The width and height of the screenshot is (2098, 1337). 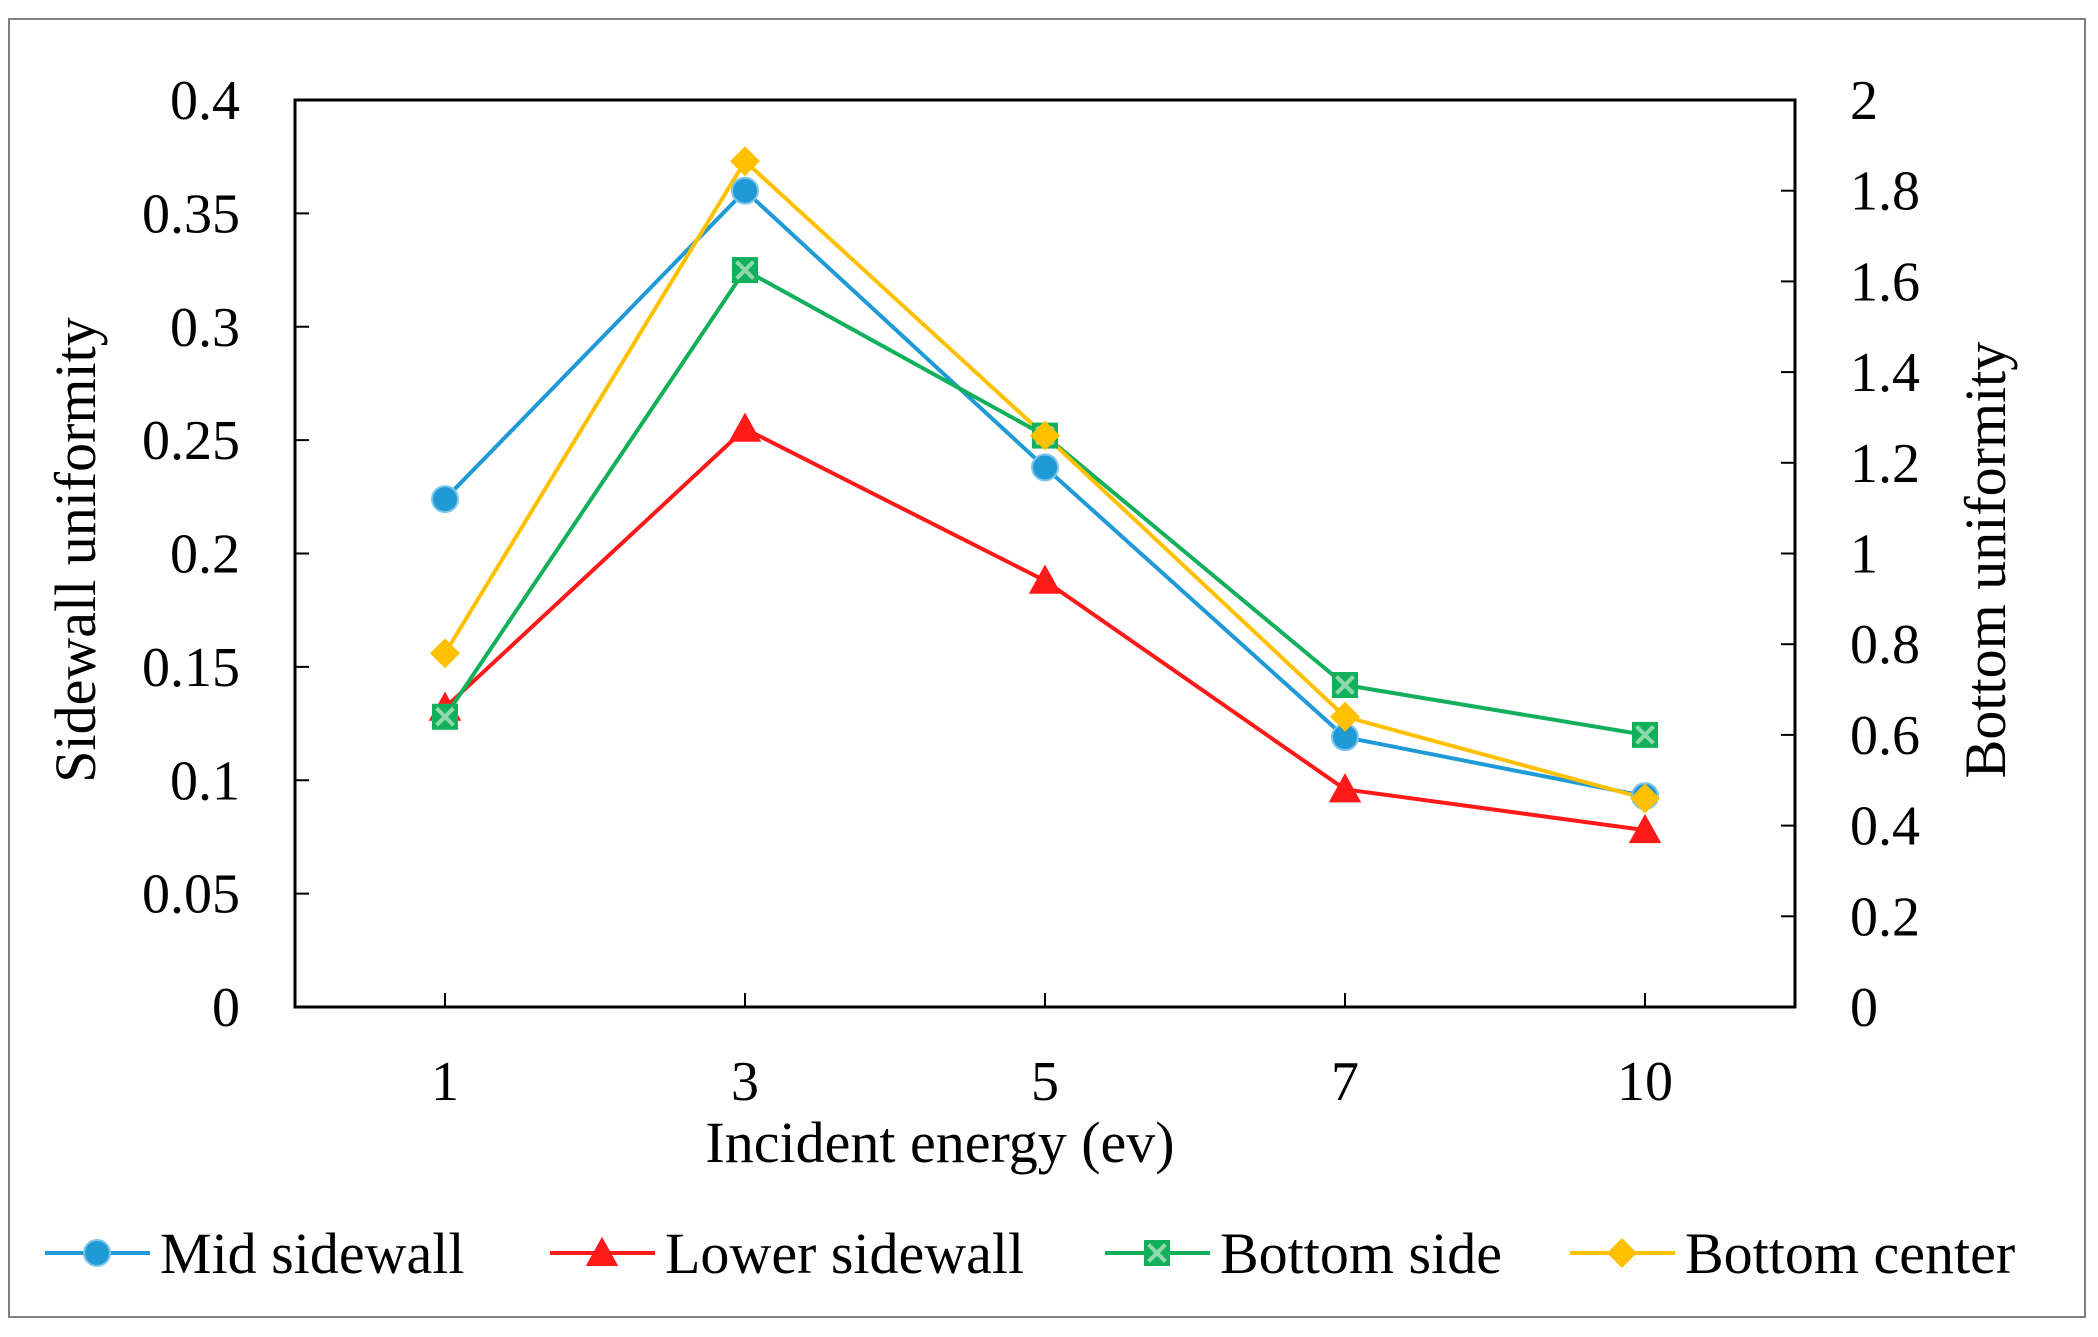 I want to click on legend-marker-lower-sidewall, so click(x=602, y=1251).